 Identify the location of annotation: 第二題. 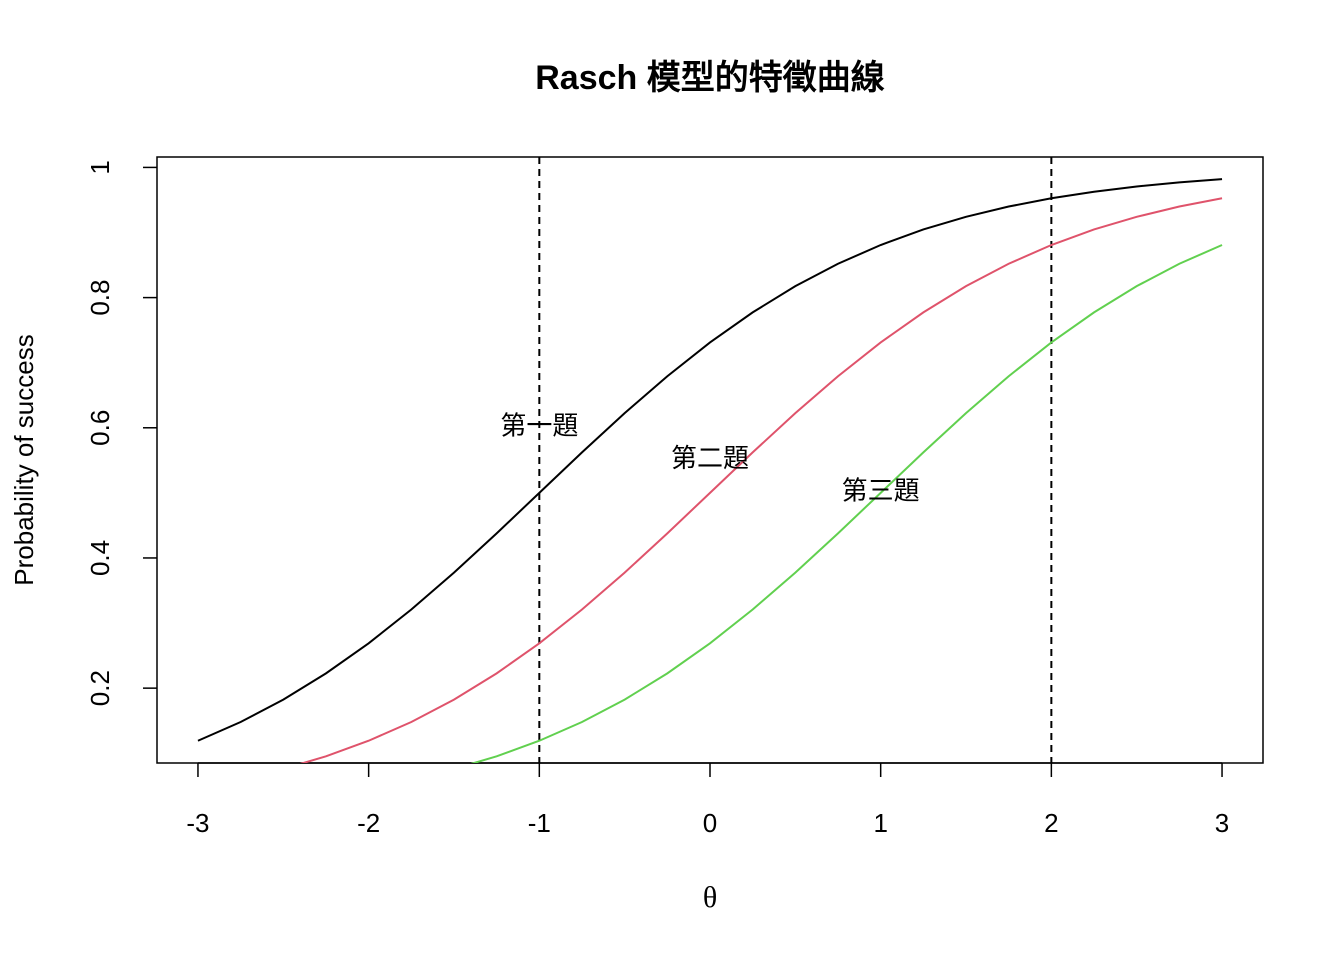
(710, 458).